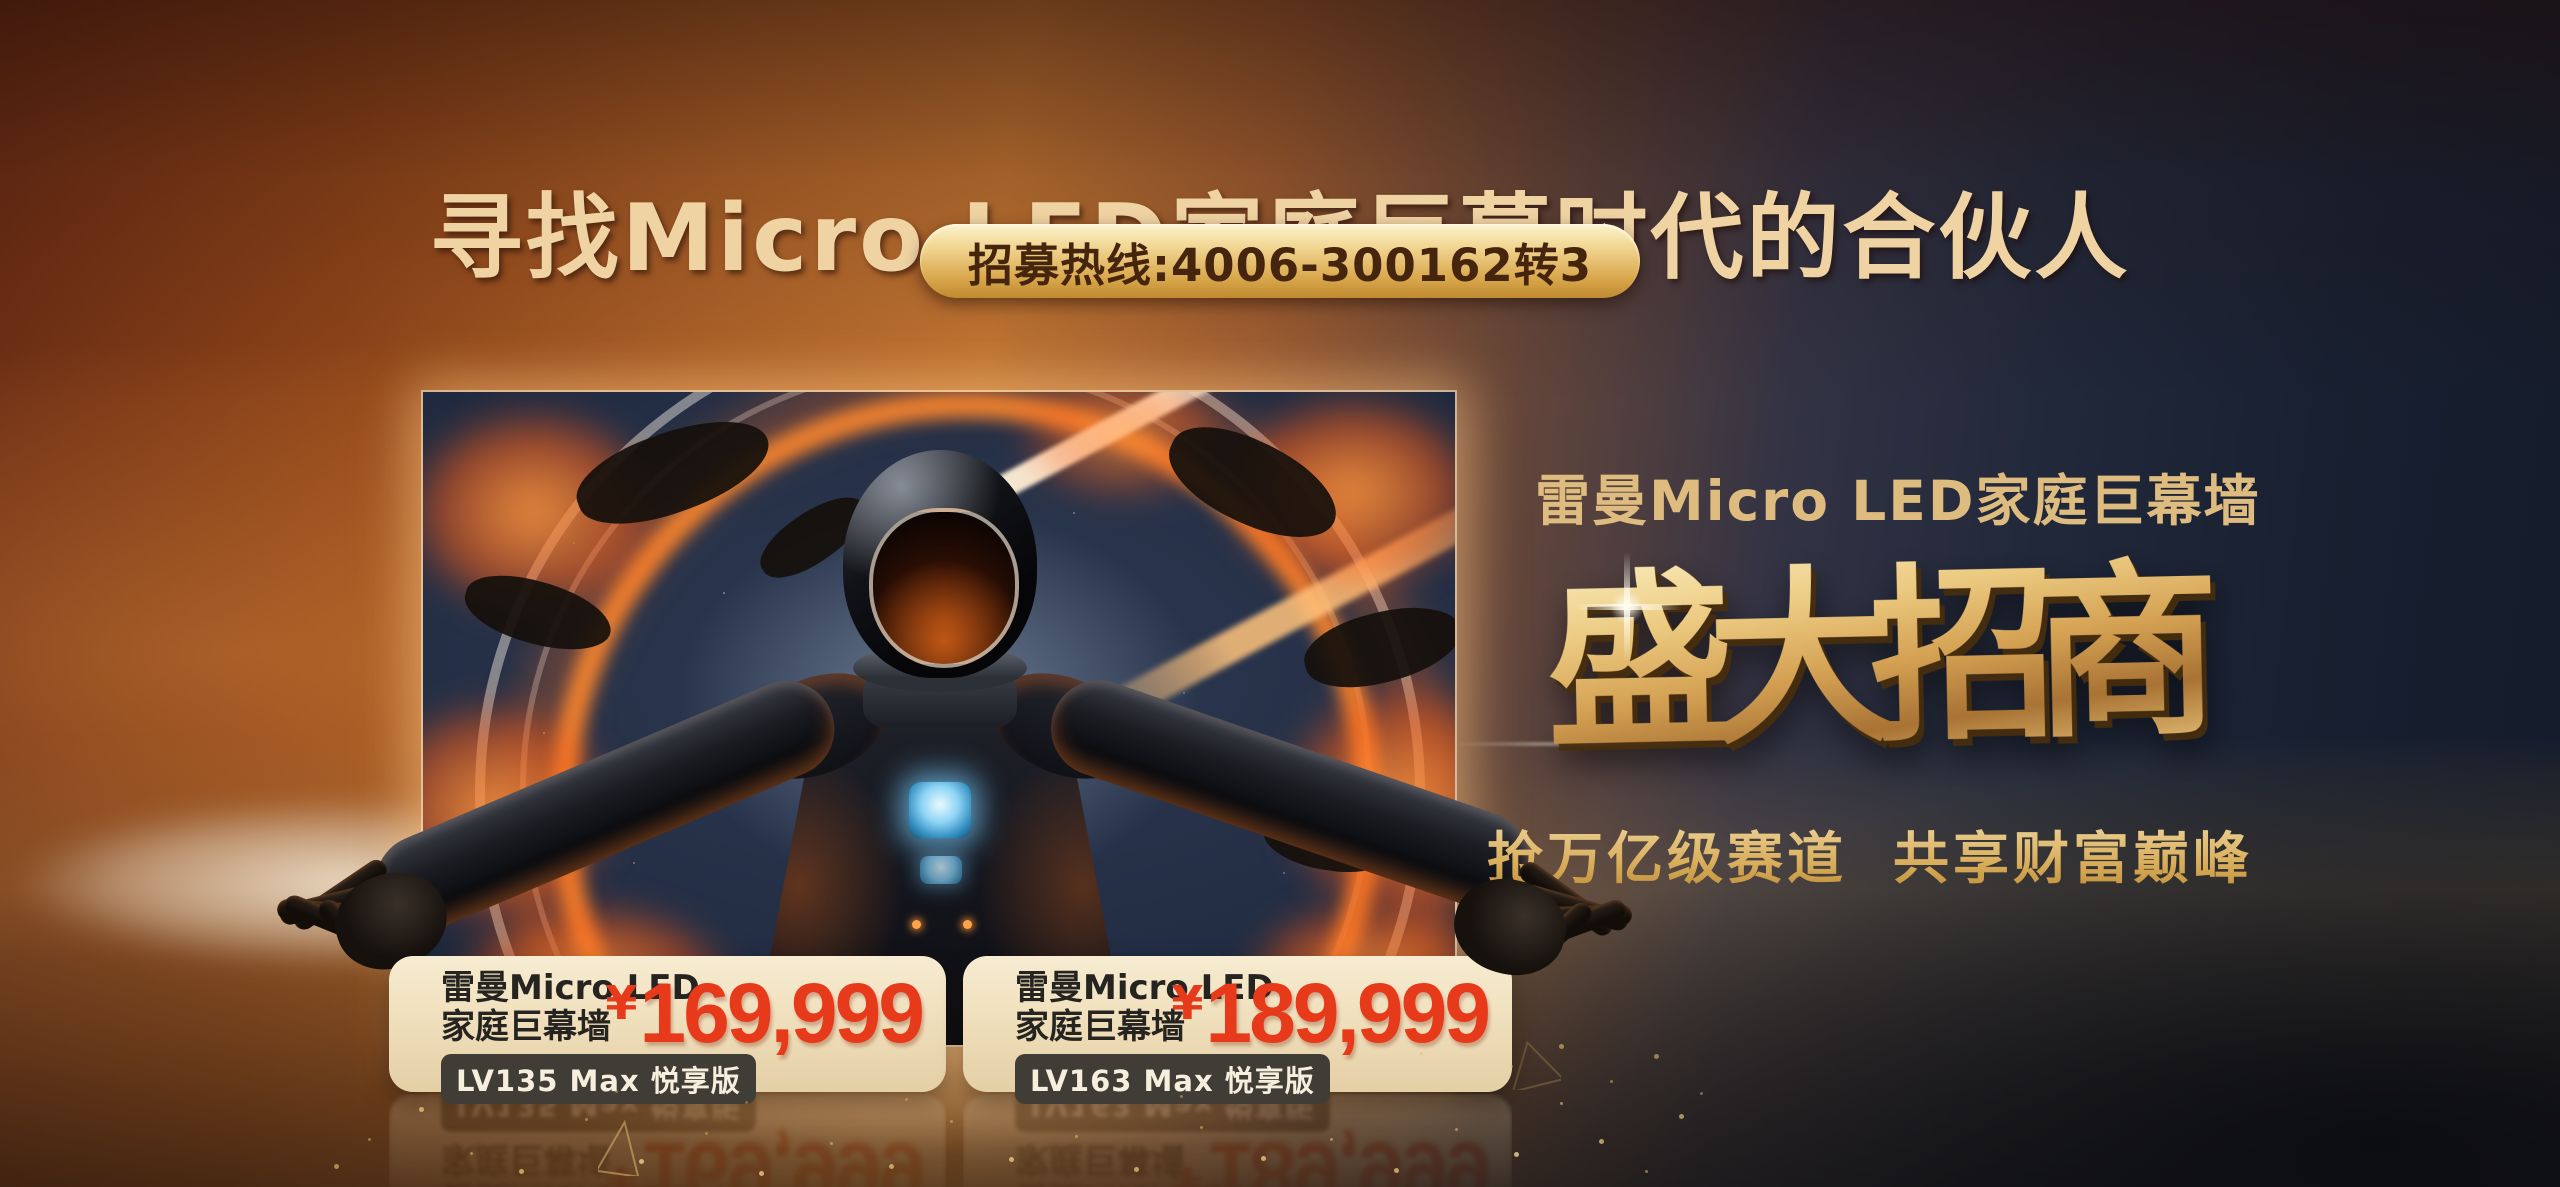 This screenshot has width=2560, height=1187. Describe the element at coordinates (782, 1013) in the screenshot. I see `price-amount: 169,999` at that location.